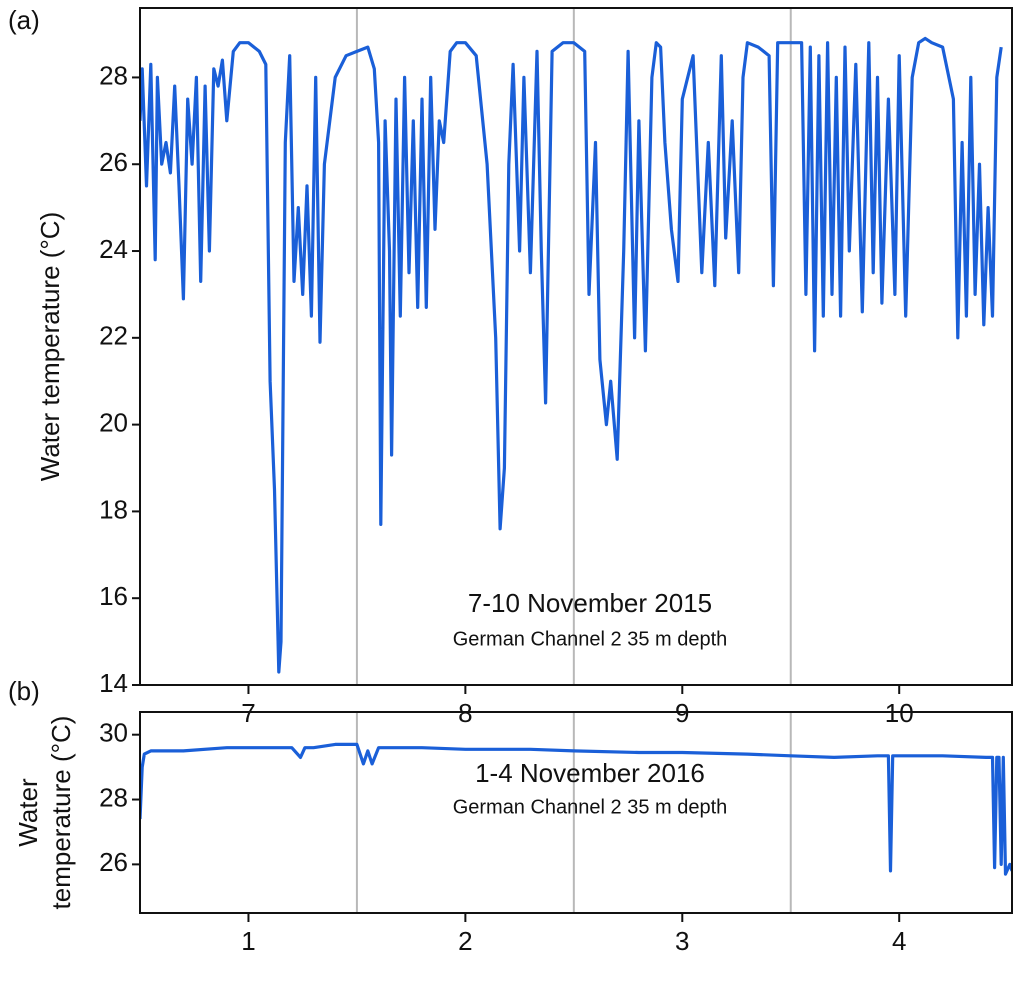 Image resolution: width=1013 pixels, height=1005 pixels. What do you see at coordinates (899, 941) in the screenshot?
I see `x-tick-label: 4` at bounding box center [899, 941].